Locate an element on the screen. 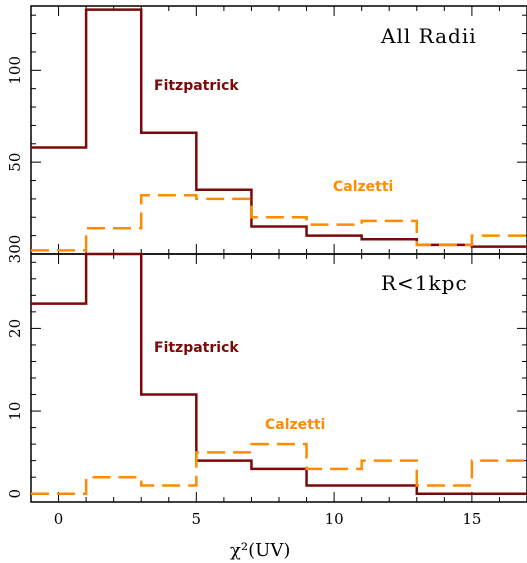  y-tick-label: 10 is located at coordinates (15, 411).